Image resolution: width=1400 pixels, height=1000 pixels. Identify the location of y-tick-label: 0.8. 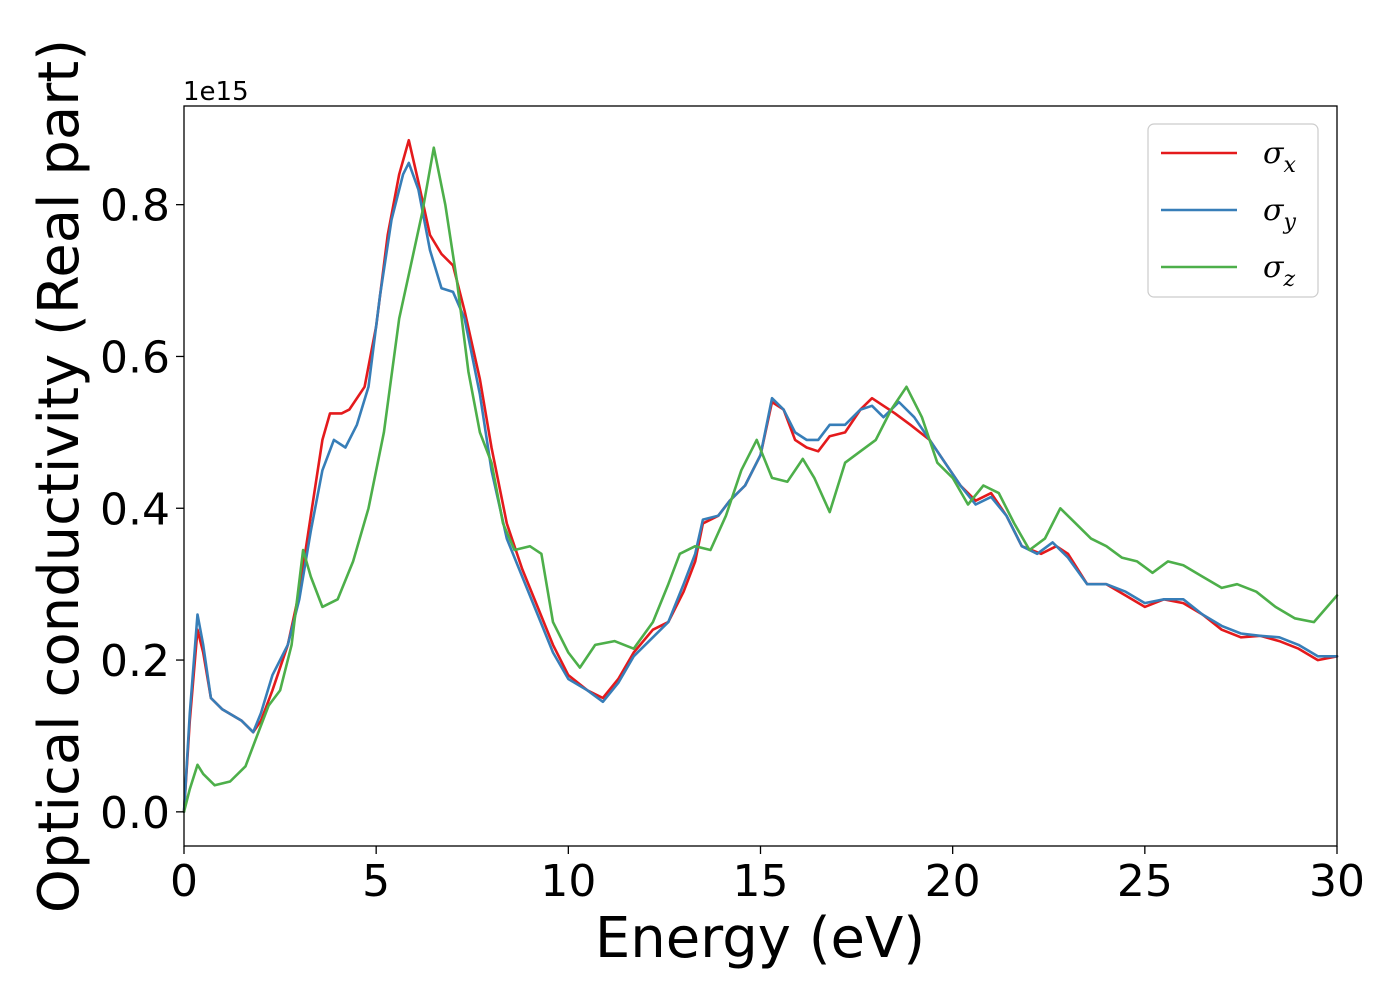
(135, 206).